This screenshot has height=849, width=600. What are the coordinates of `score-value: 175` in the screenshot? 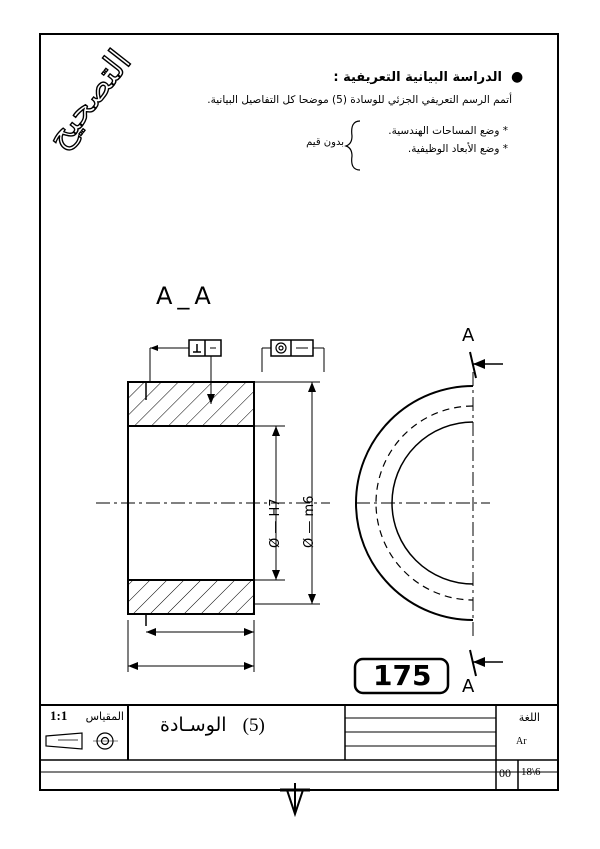 It's located at (402, 675).